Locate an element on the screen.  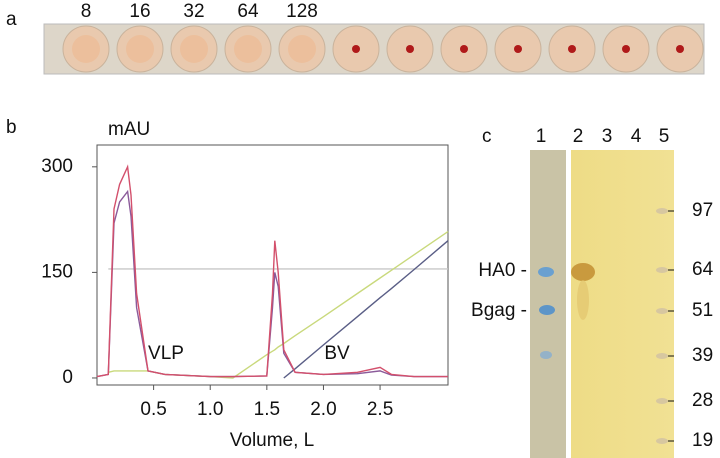
y-tick-label: 300 is located at coordinates (57, 166).